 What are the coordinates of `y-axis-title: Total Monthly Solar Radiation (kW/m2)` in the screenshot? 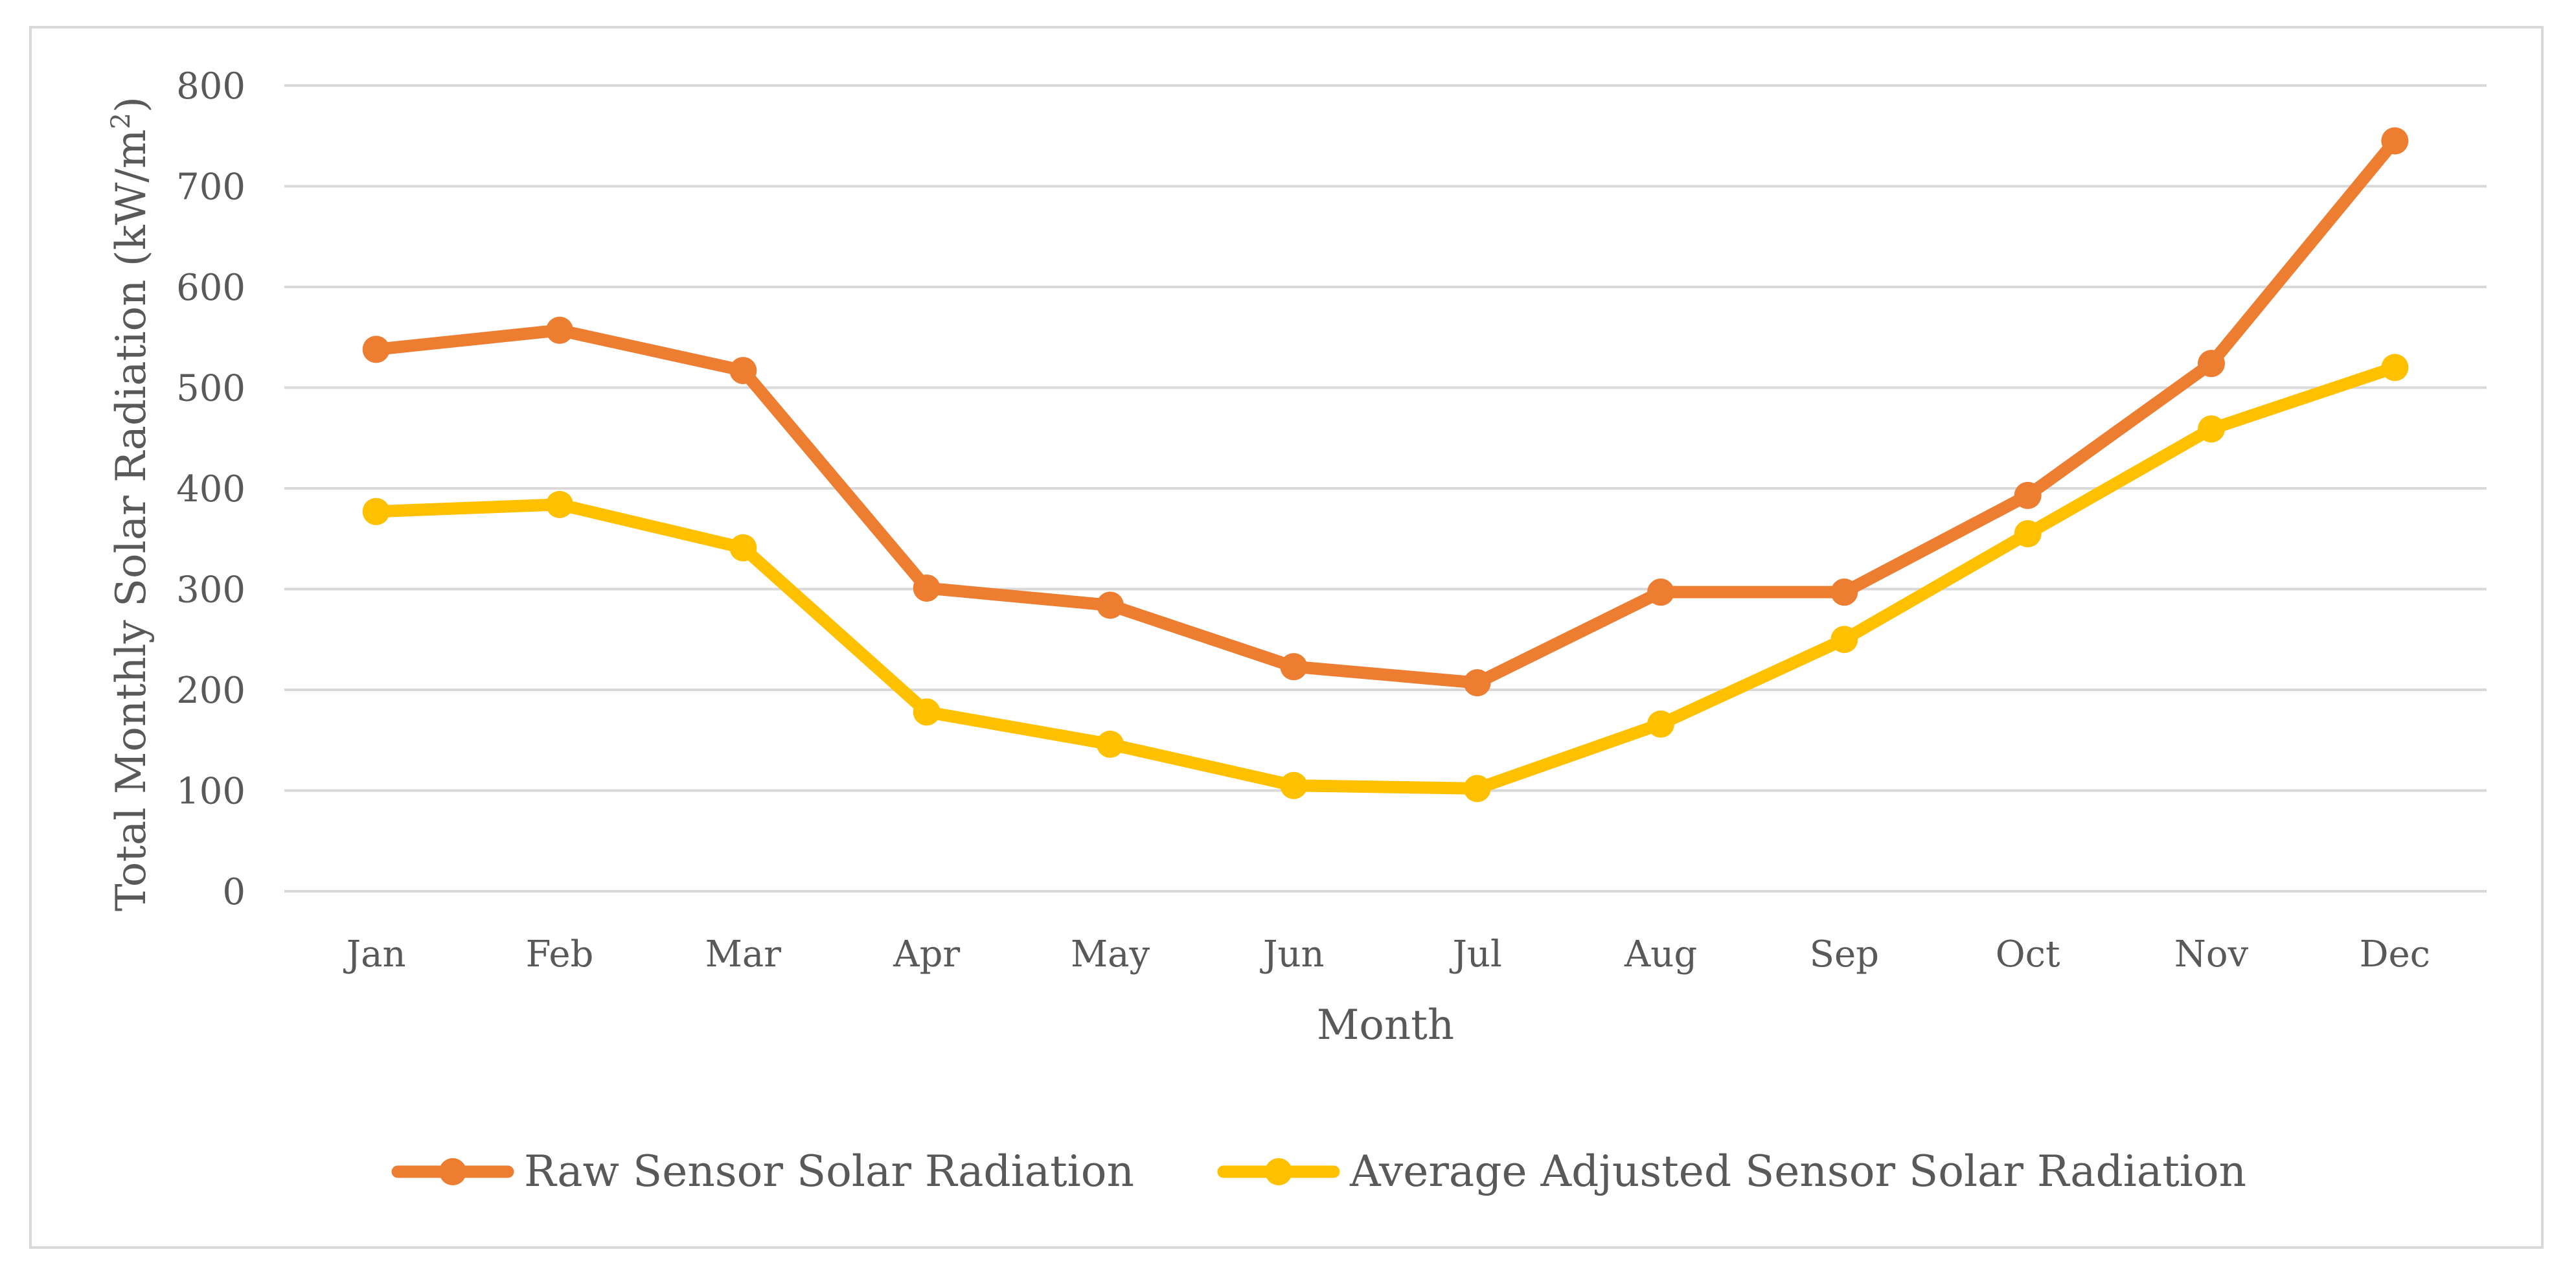 It's located at (130, 504).